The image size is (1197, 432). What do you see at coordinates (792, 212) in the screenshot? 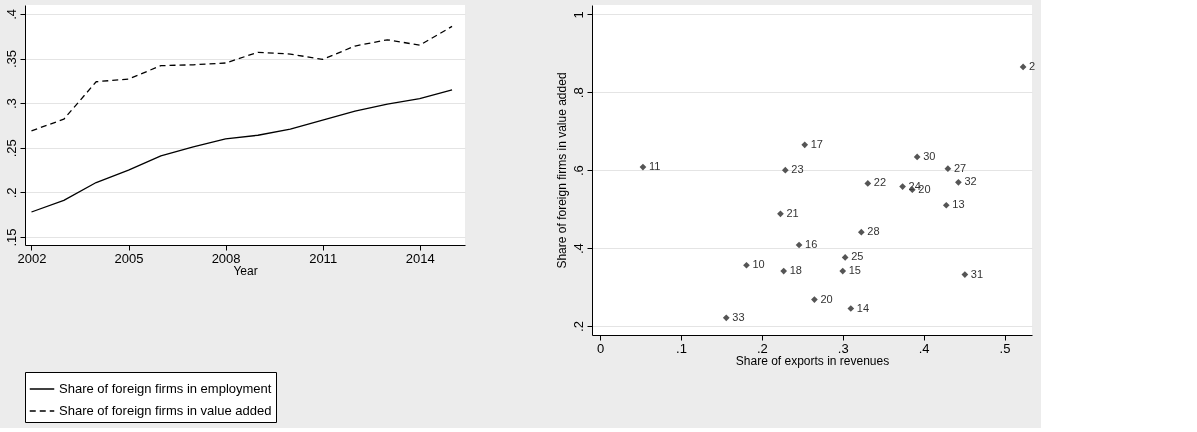
I see `text: 21` at bounding box center [792, 212].